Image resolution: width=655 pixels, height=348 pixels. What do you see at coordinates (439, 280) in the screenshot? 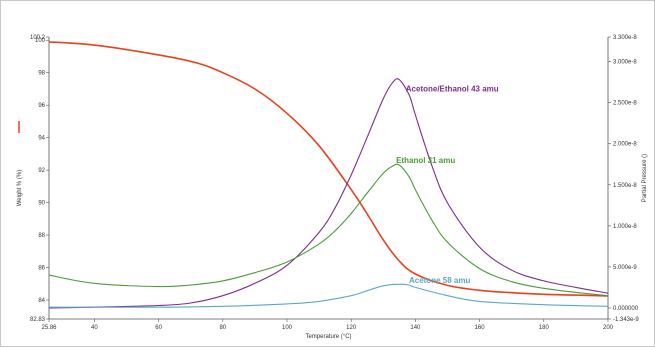
I see `acetone-58-label: Acetone 58 amu` at bounding box center [439, 280].